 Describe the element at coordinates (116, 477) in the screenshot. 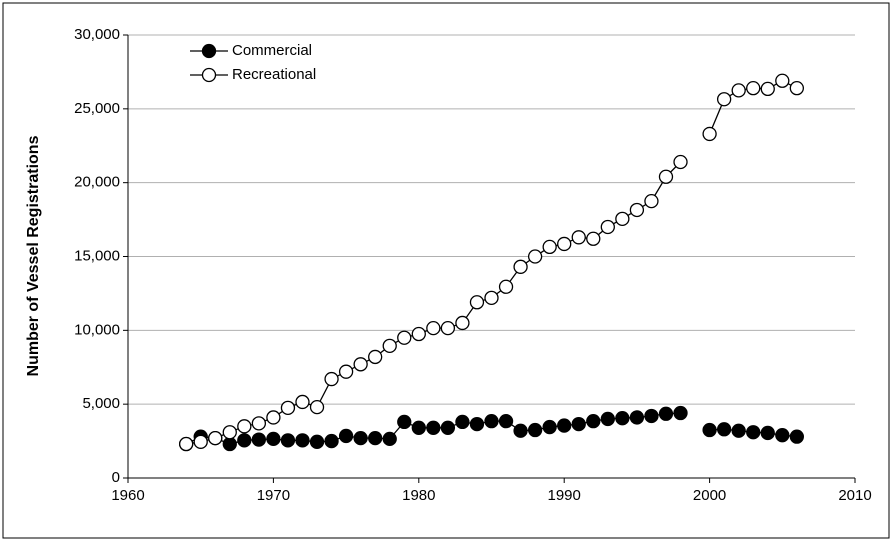

I see `y-tick-label: 0` at that location.